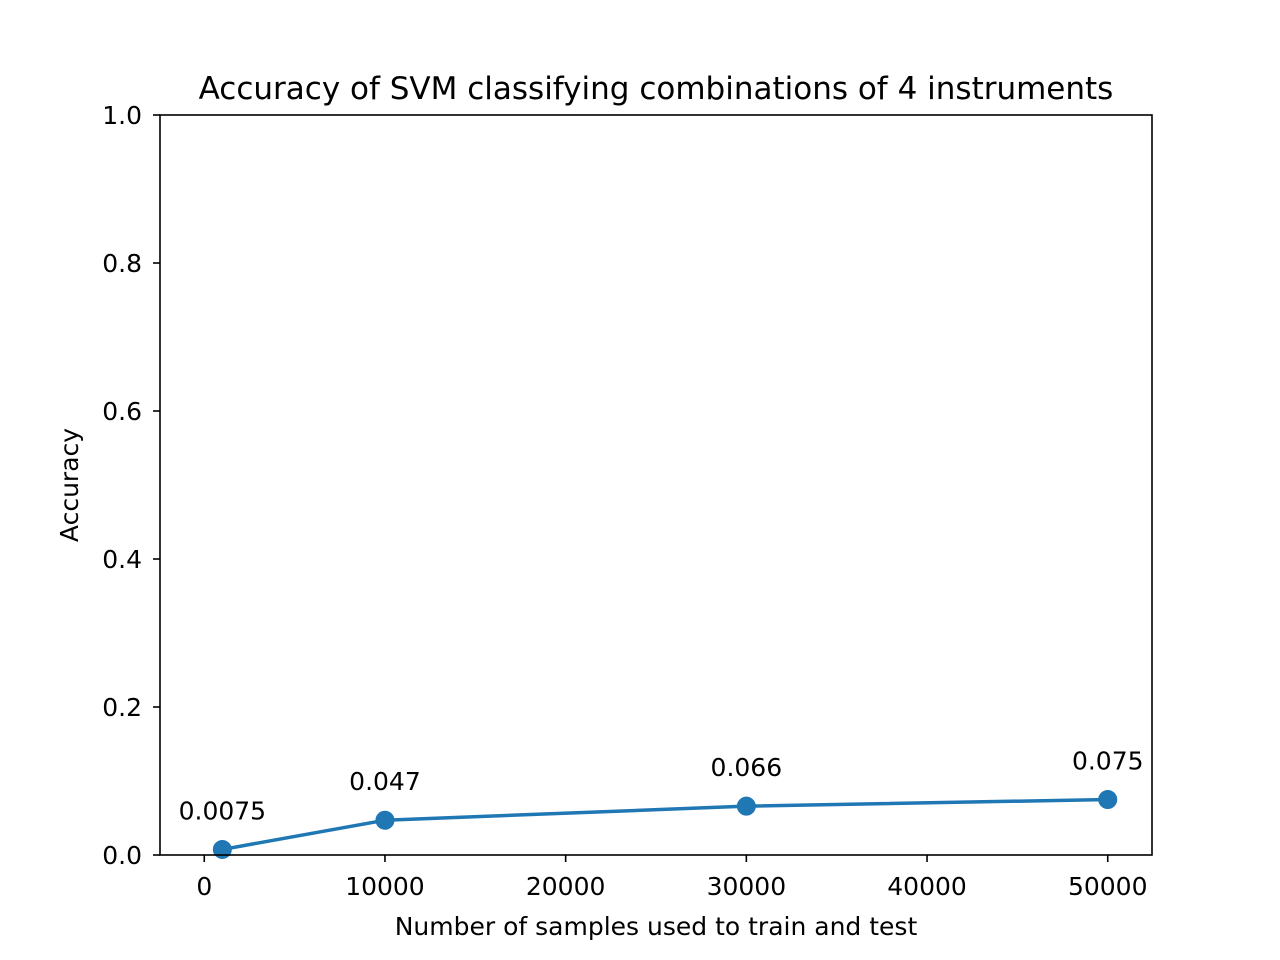  What do you see at coordinates (566, 886) in the screenshot?
I see `x-tick-label: 20000` at bounding box center [566, 886].